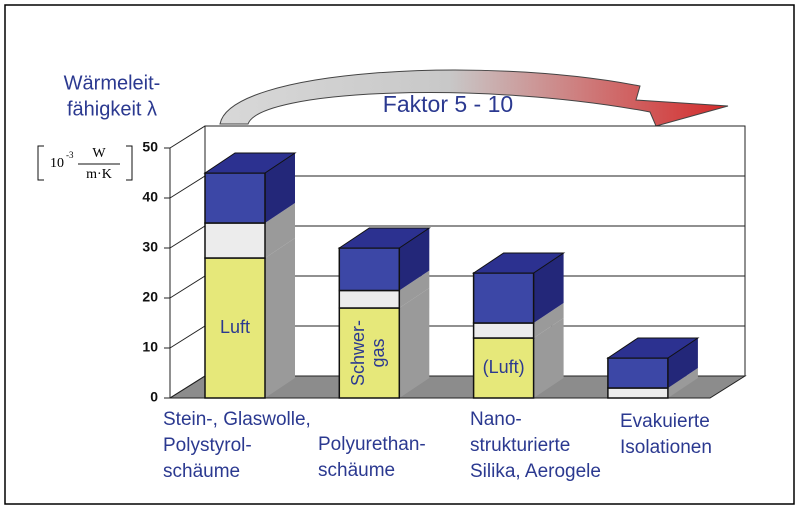 This screenshot has height=510, width=800. I want to click on unit-numerator: W, so click(99, 153).